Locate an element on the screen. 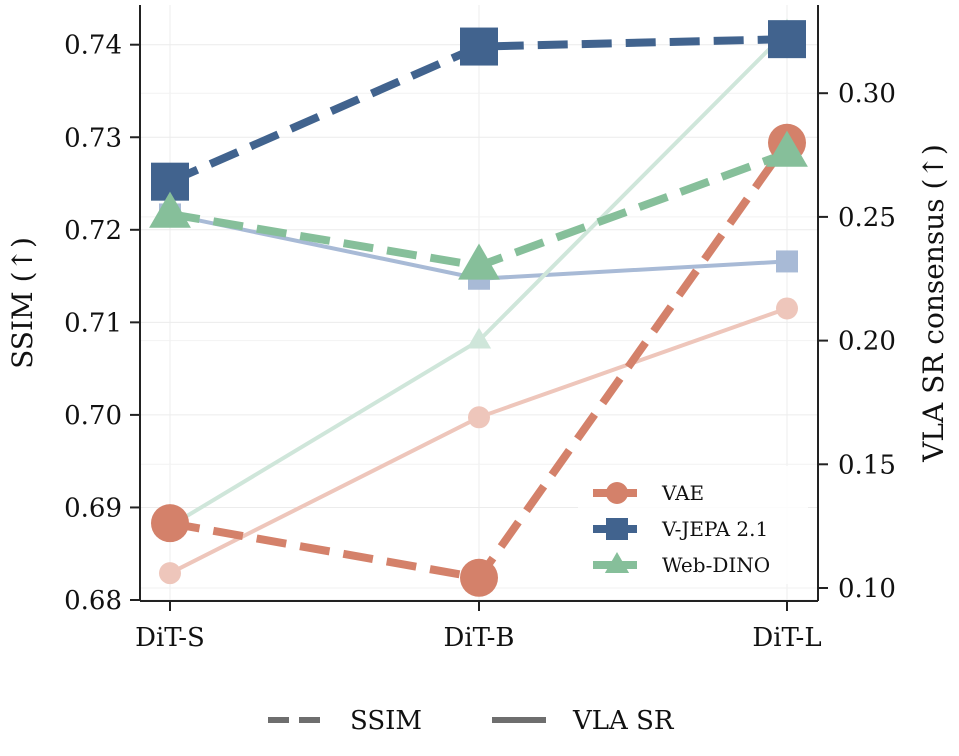  right-tick-label: 0.15 is located at coordinates (867, 465).